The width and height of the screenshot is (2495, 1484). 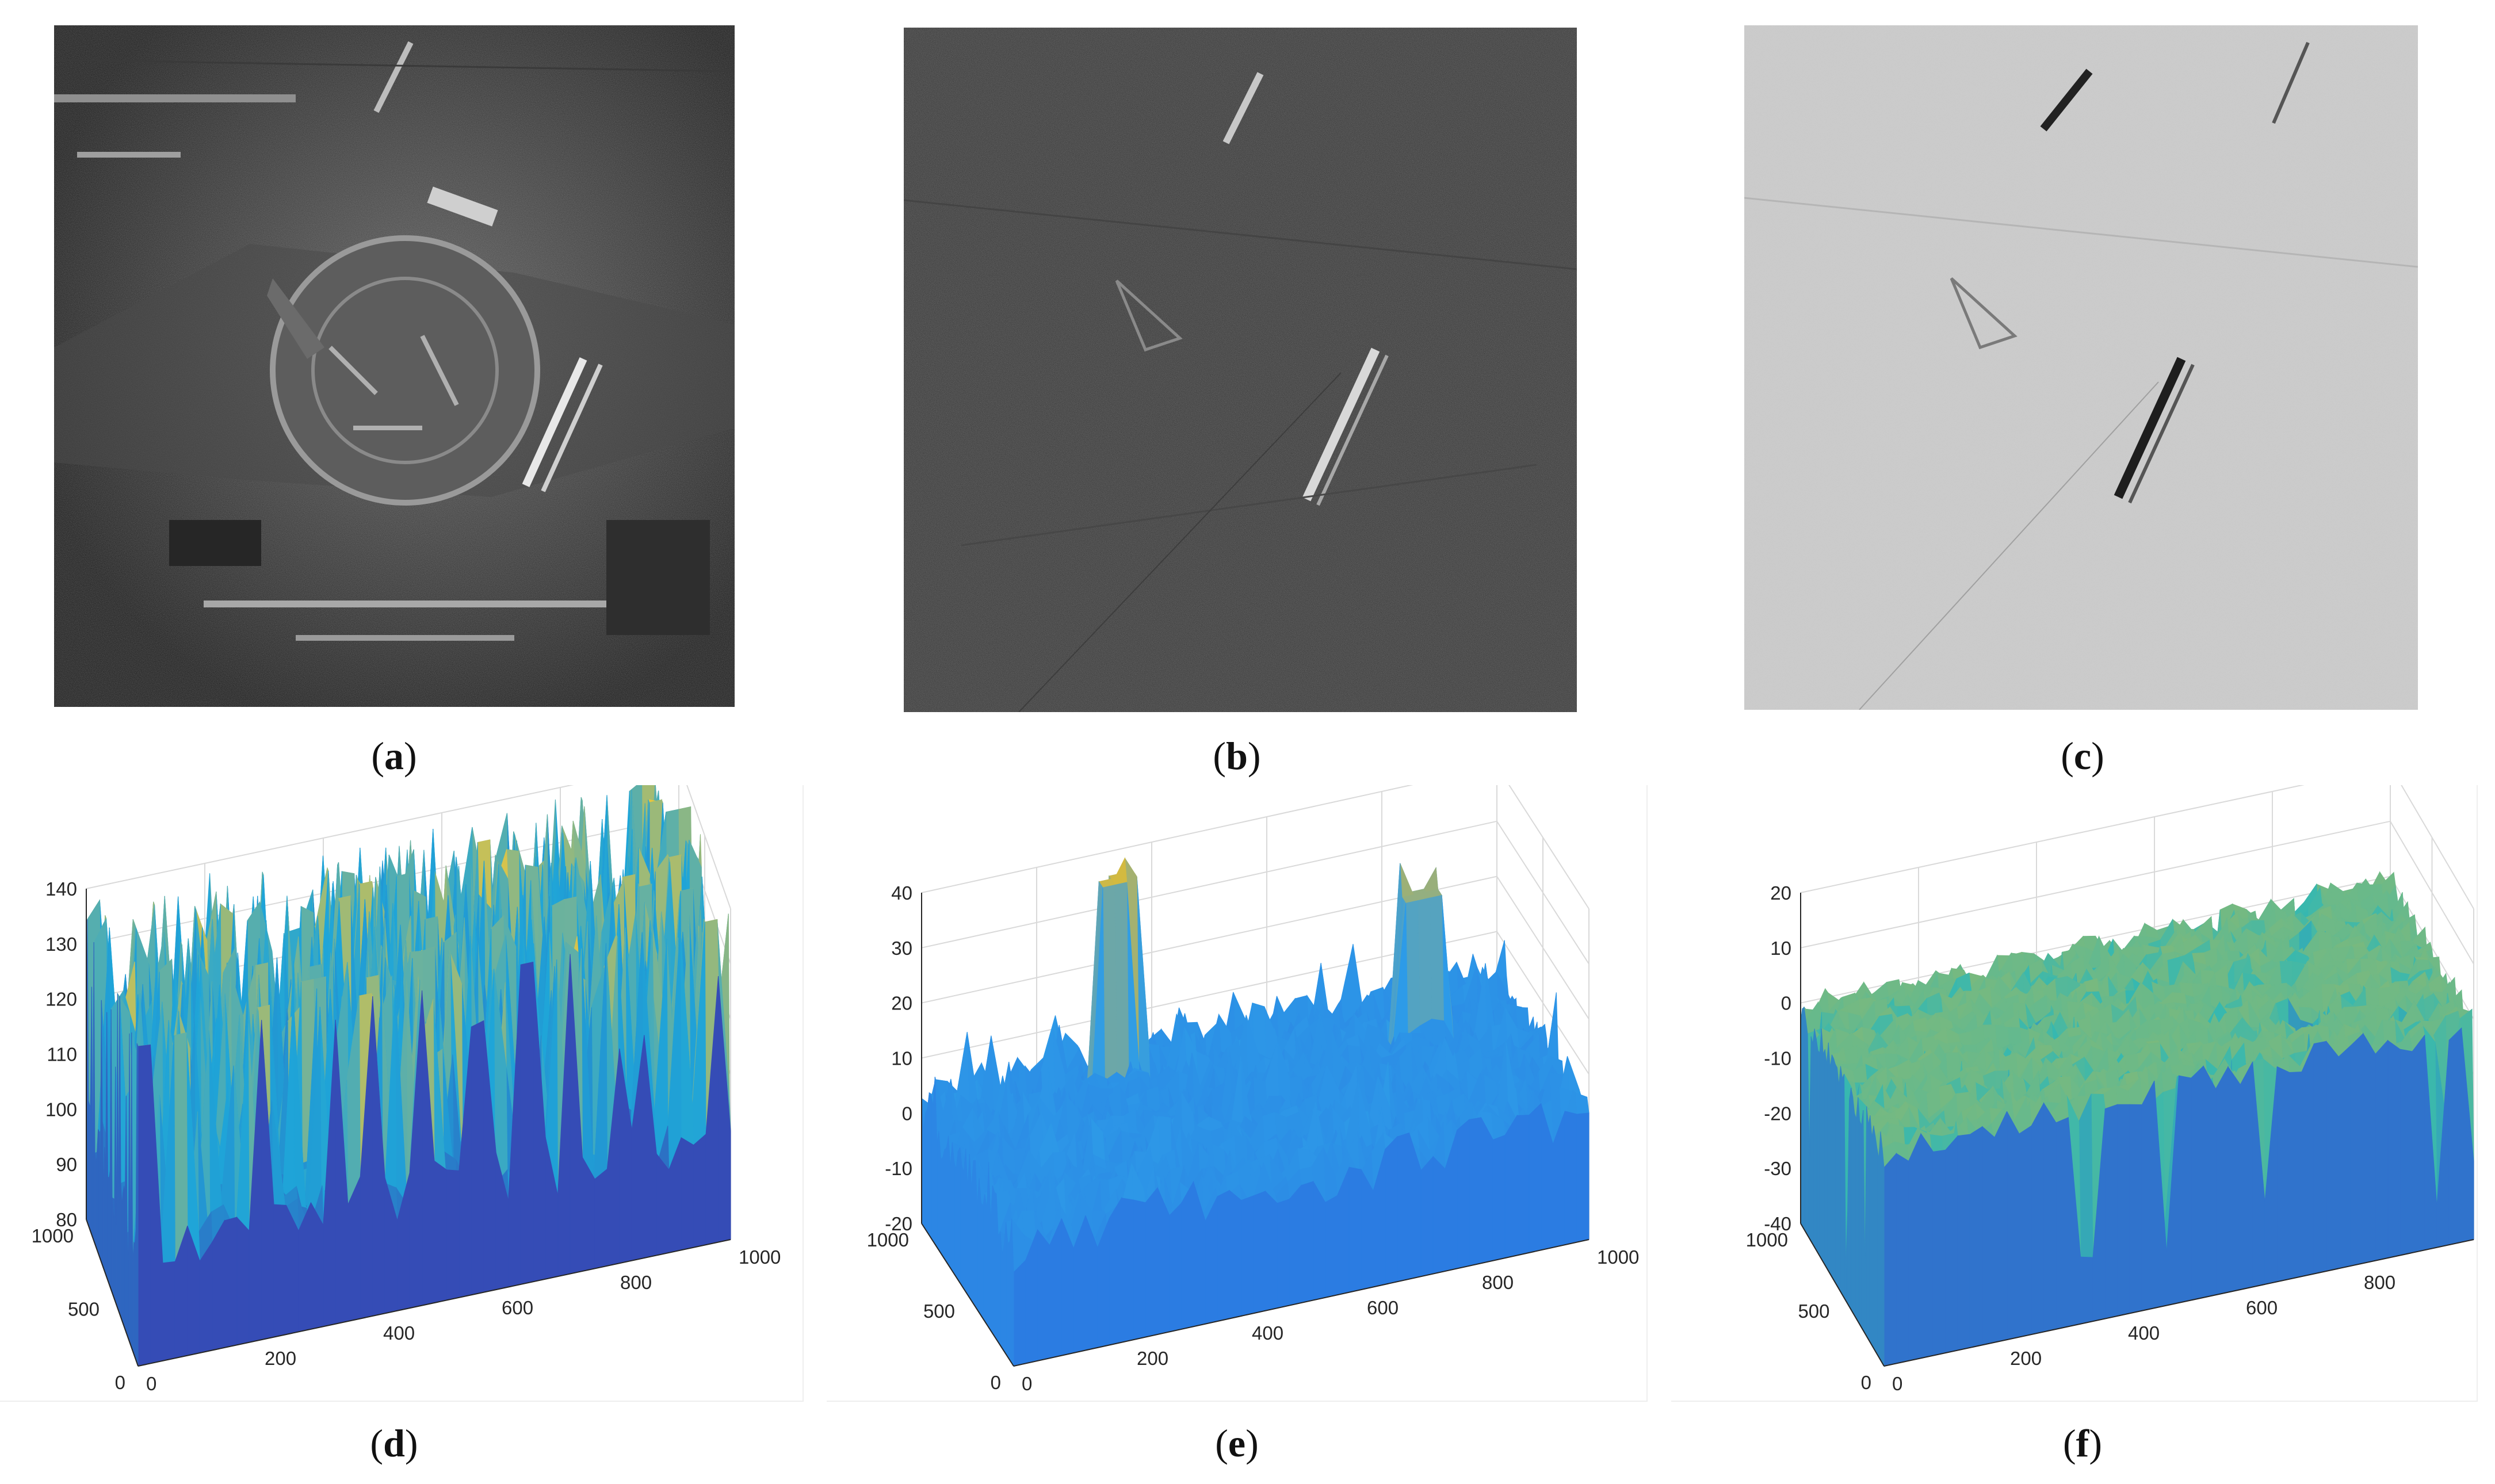 I want to click on x-tick-label: 400, so click(x=1267, y=1333).